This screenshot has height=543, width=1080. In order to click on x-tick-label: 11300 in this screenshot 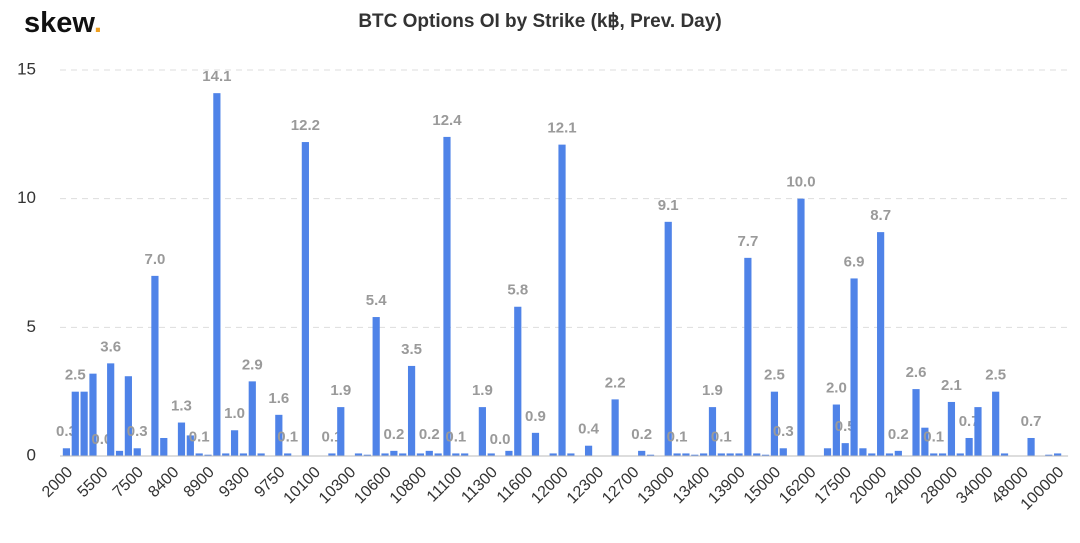, I will do `click(479, 485)`.